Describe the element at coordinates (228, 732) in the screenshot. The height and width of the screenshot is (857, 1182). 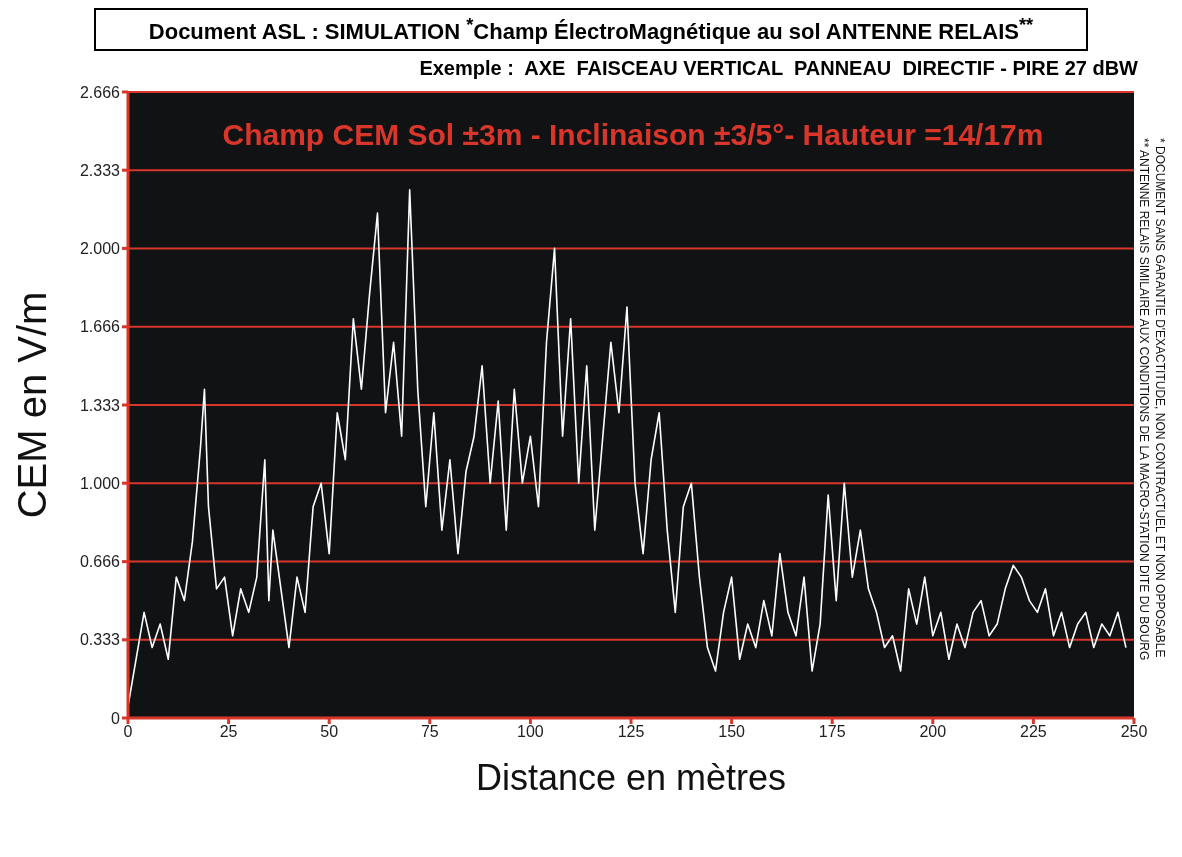
I see `x-tick-label: 25` at that location.